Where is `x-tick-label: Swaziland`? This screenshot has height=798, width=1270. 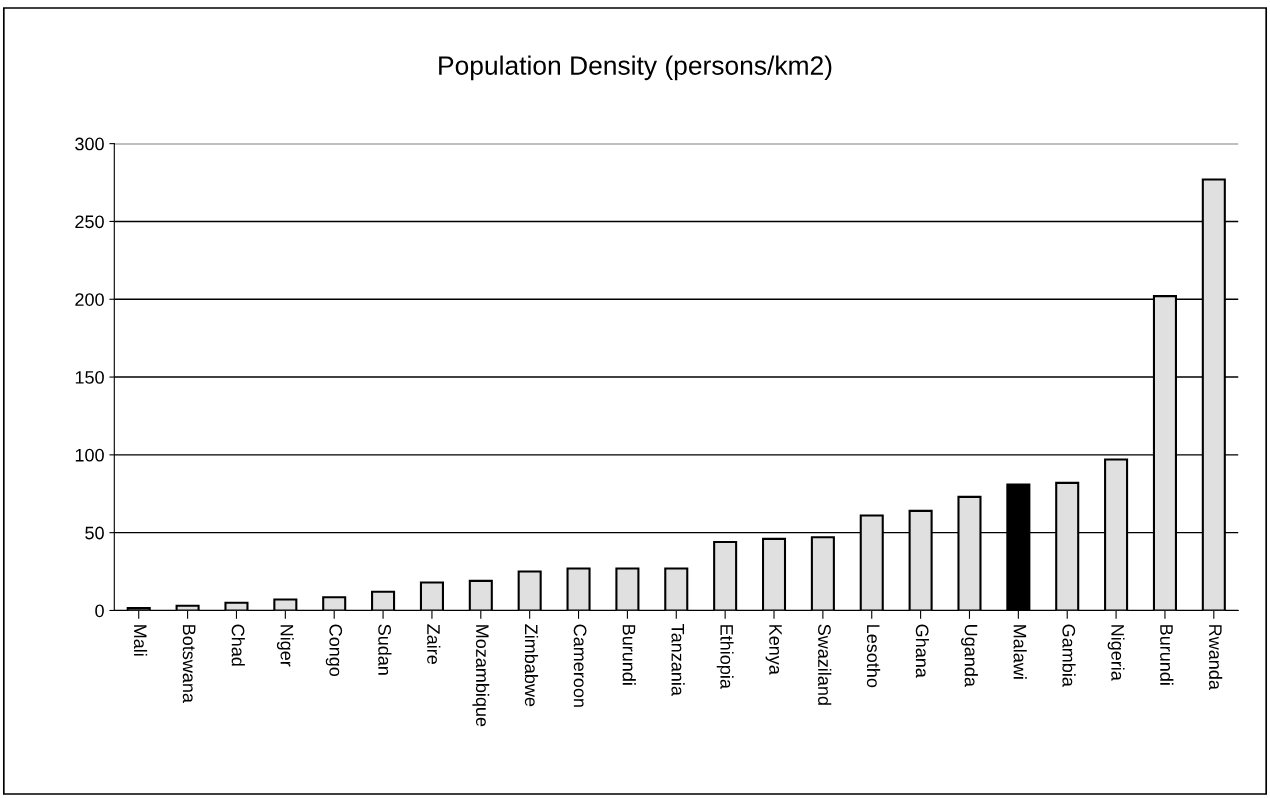 x-tick-label: Swaziland is located at coordinates (825, 664).